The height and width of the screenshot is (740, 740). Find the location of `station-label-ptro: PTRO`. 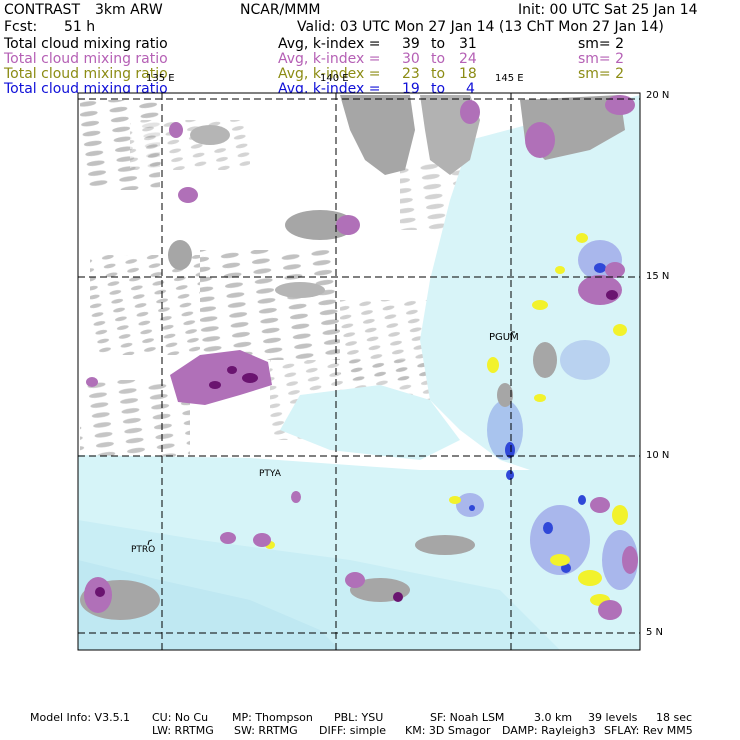

station-label-ptro: PTRO is located at coordinates (143, 550).